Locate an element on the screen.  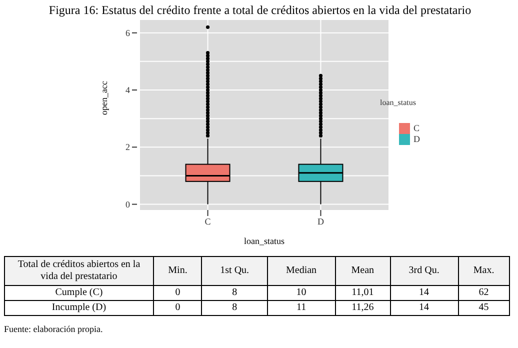
legend-label: C is located at coordinates (417, 127).